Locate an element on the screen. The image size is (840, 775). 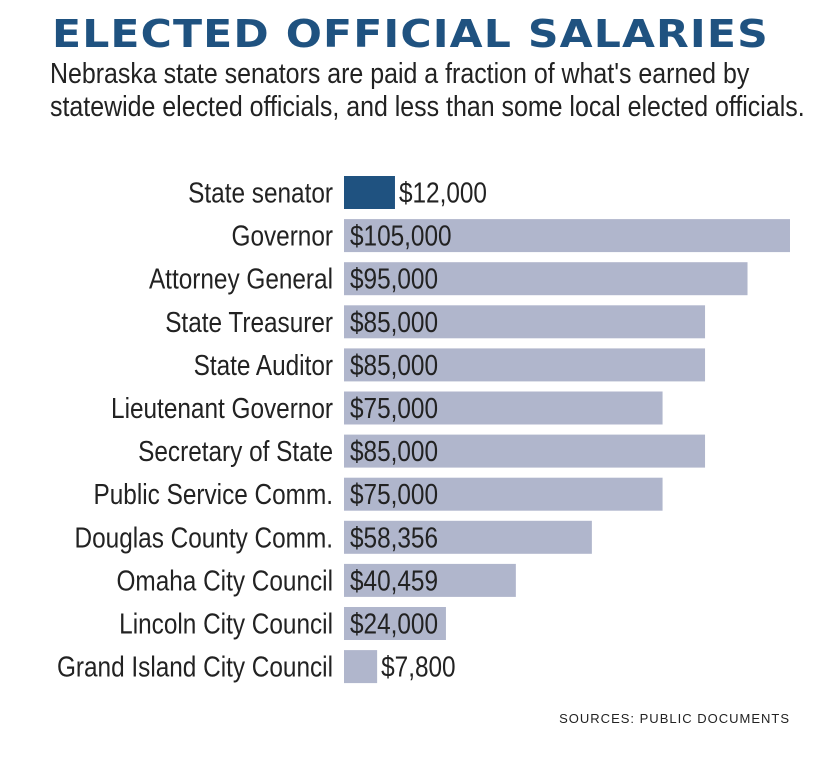
bar-row: State Treasurer $85,000 is located at coordinates (435, 322).